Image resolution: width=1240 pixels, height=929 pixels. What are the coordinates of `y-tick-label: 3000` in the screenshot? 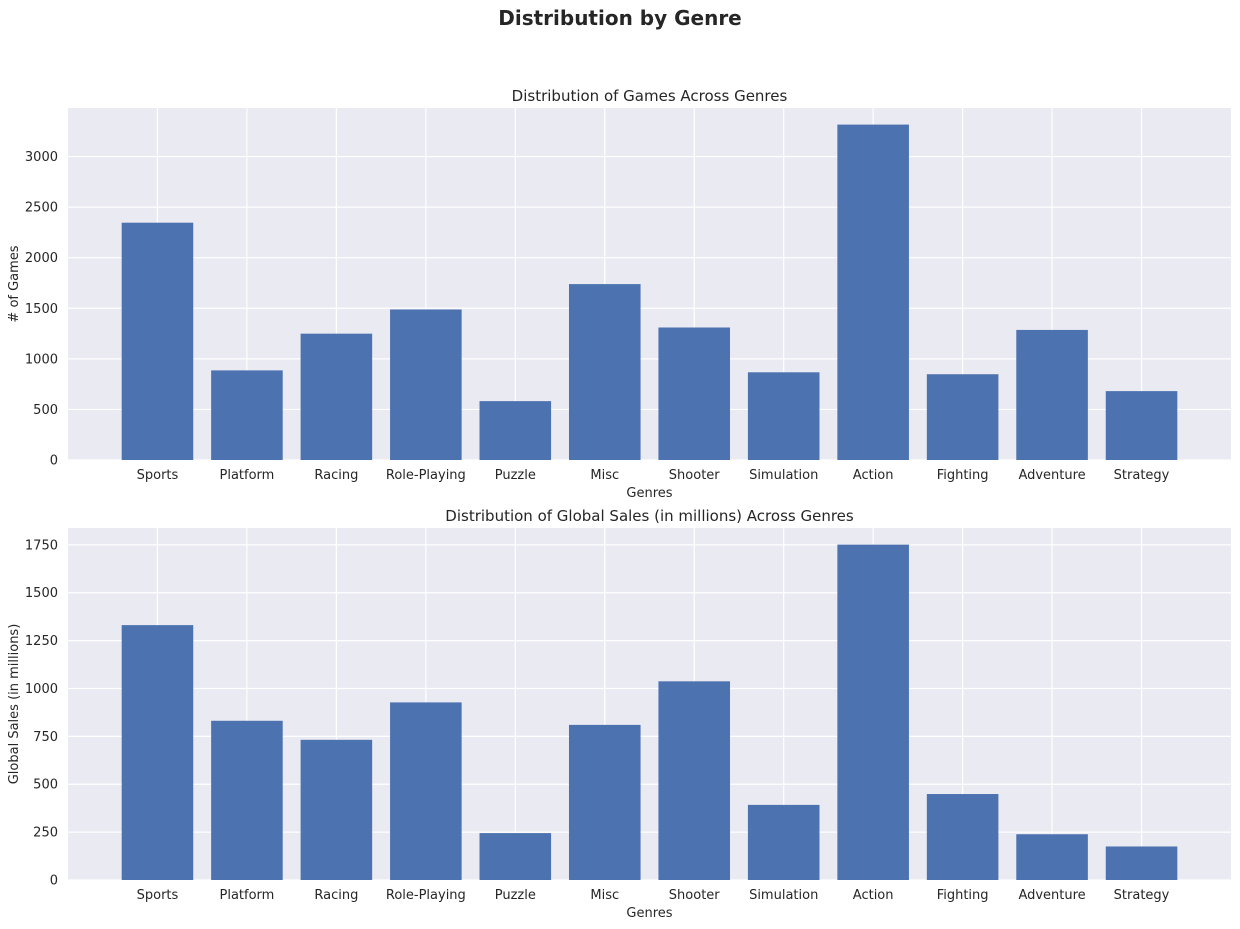 It's located at (41, 157).